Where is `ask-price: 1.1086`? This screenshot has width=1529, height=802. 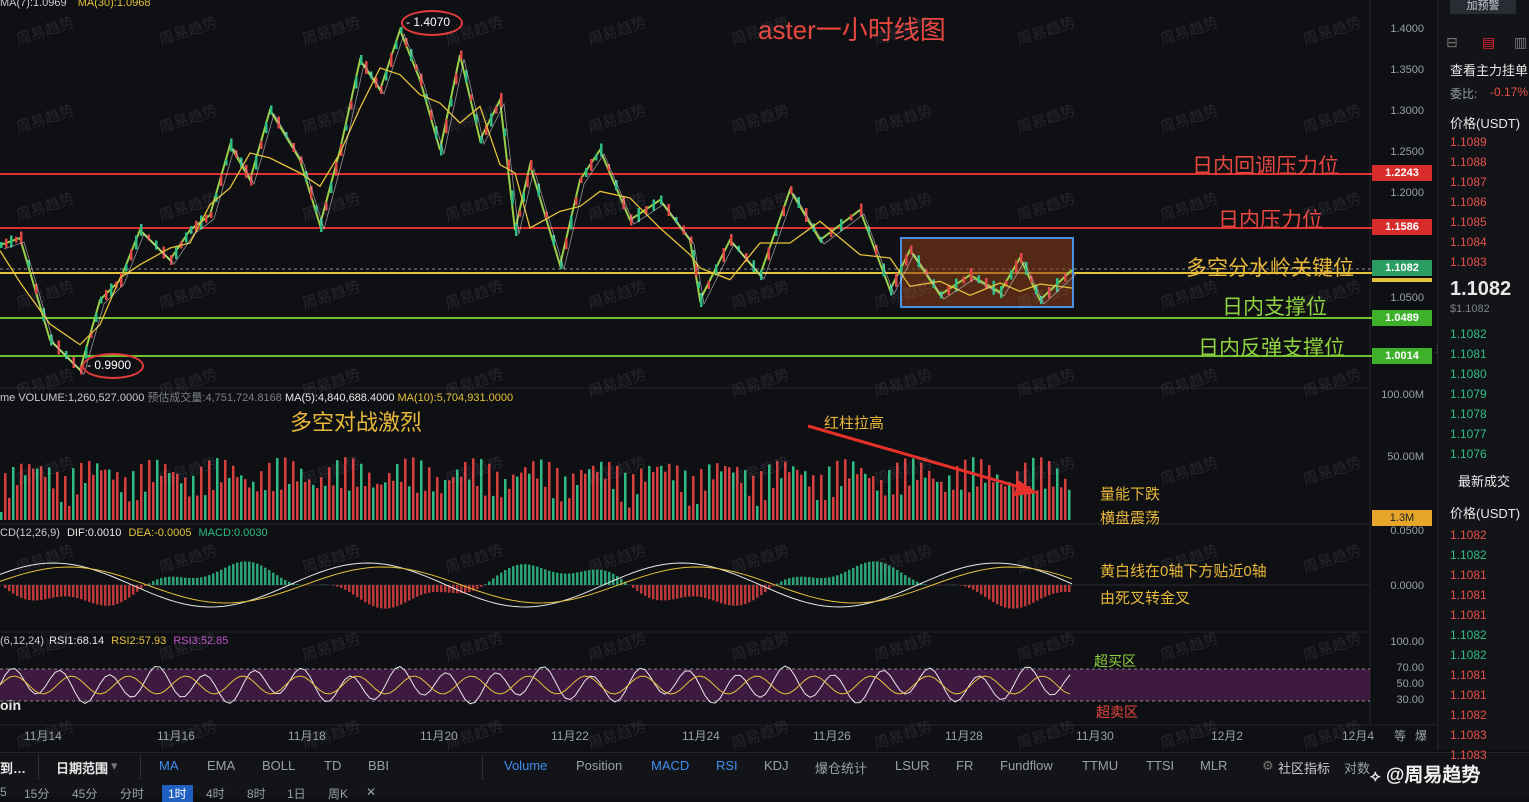 ask-price: 1.1086 is located at coordinates (1468, 202).